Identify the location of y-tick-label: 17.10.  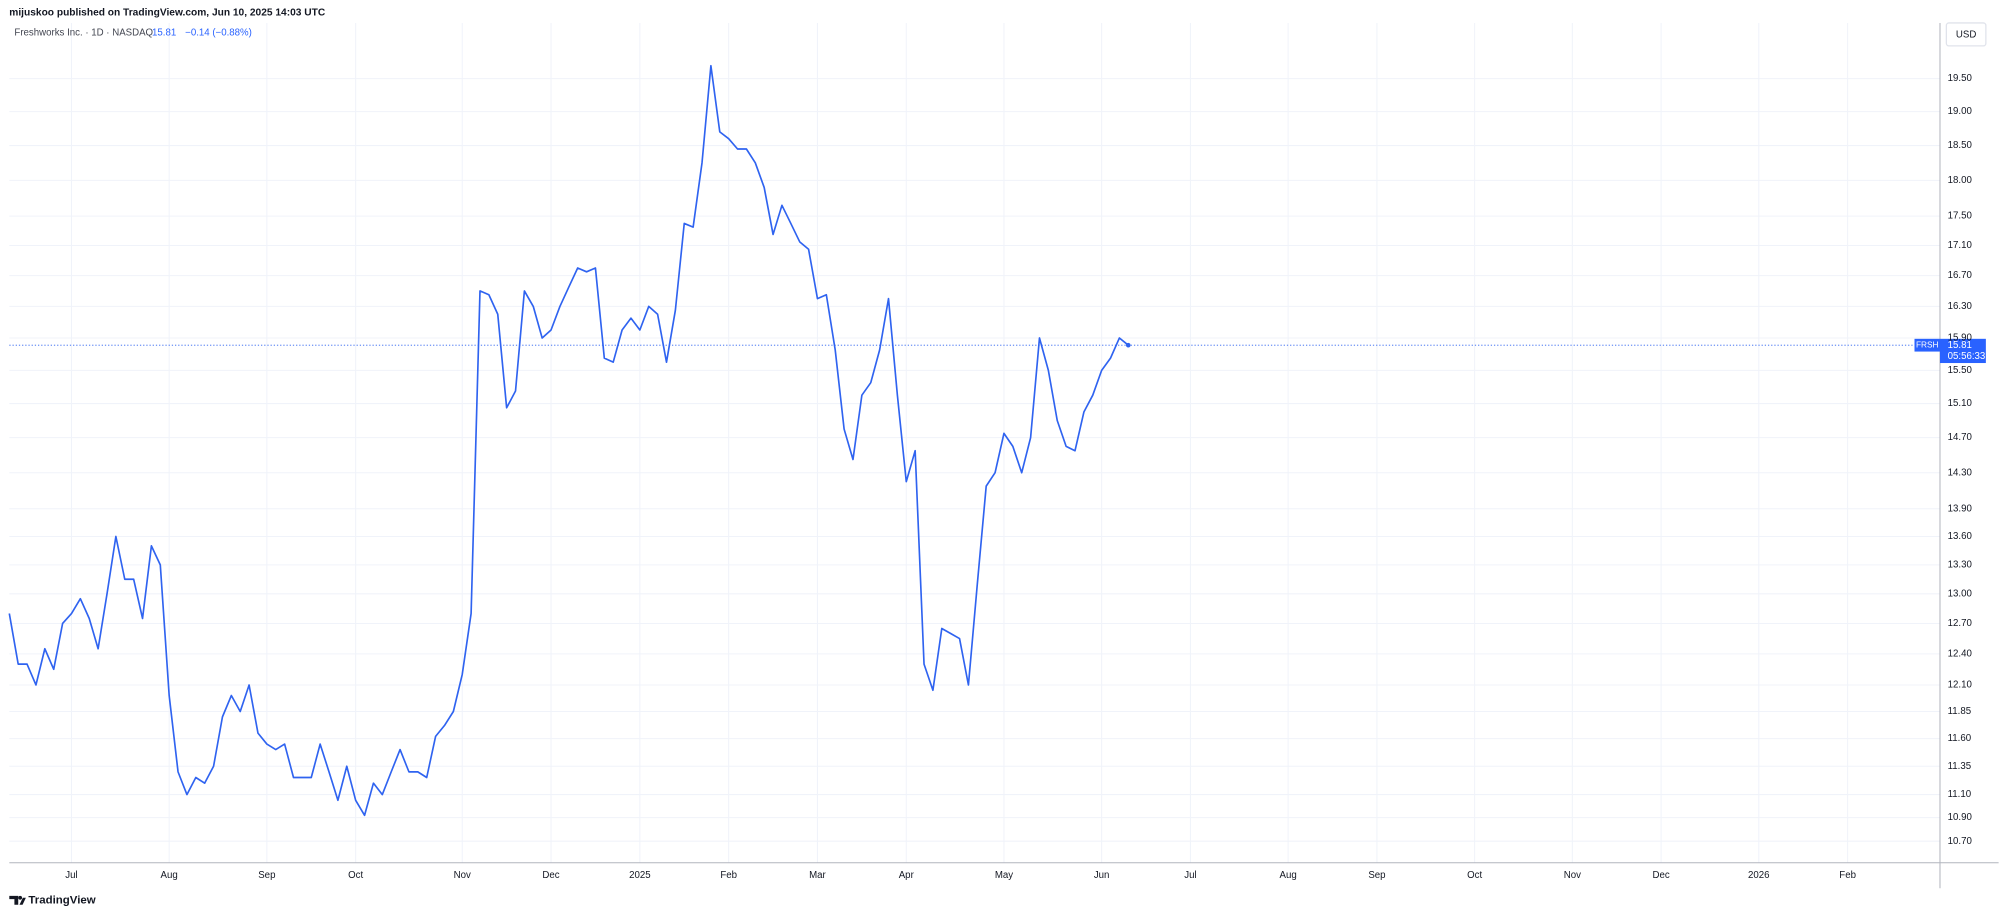
(1960, 245).